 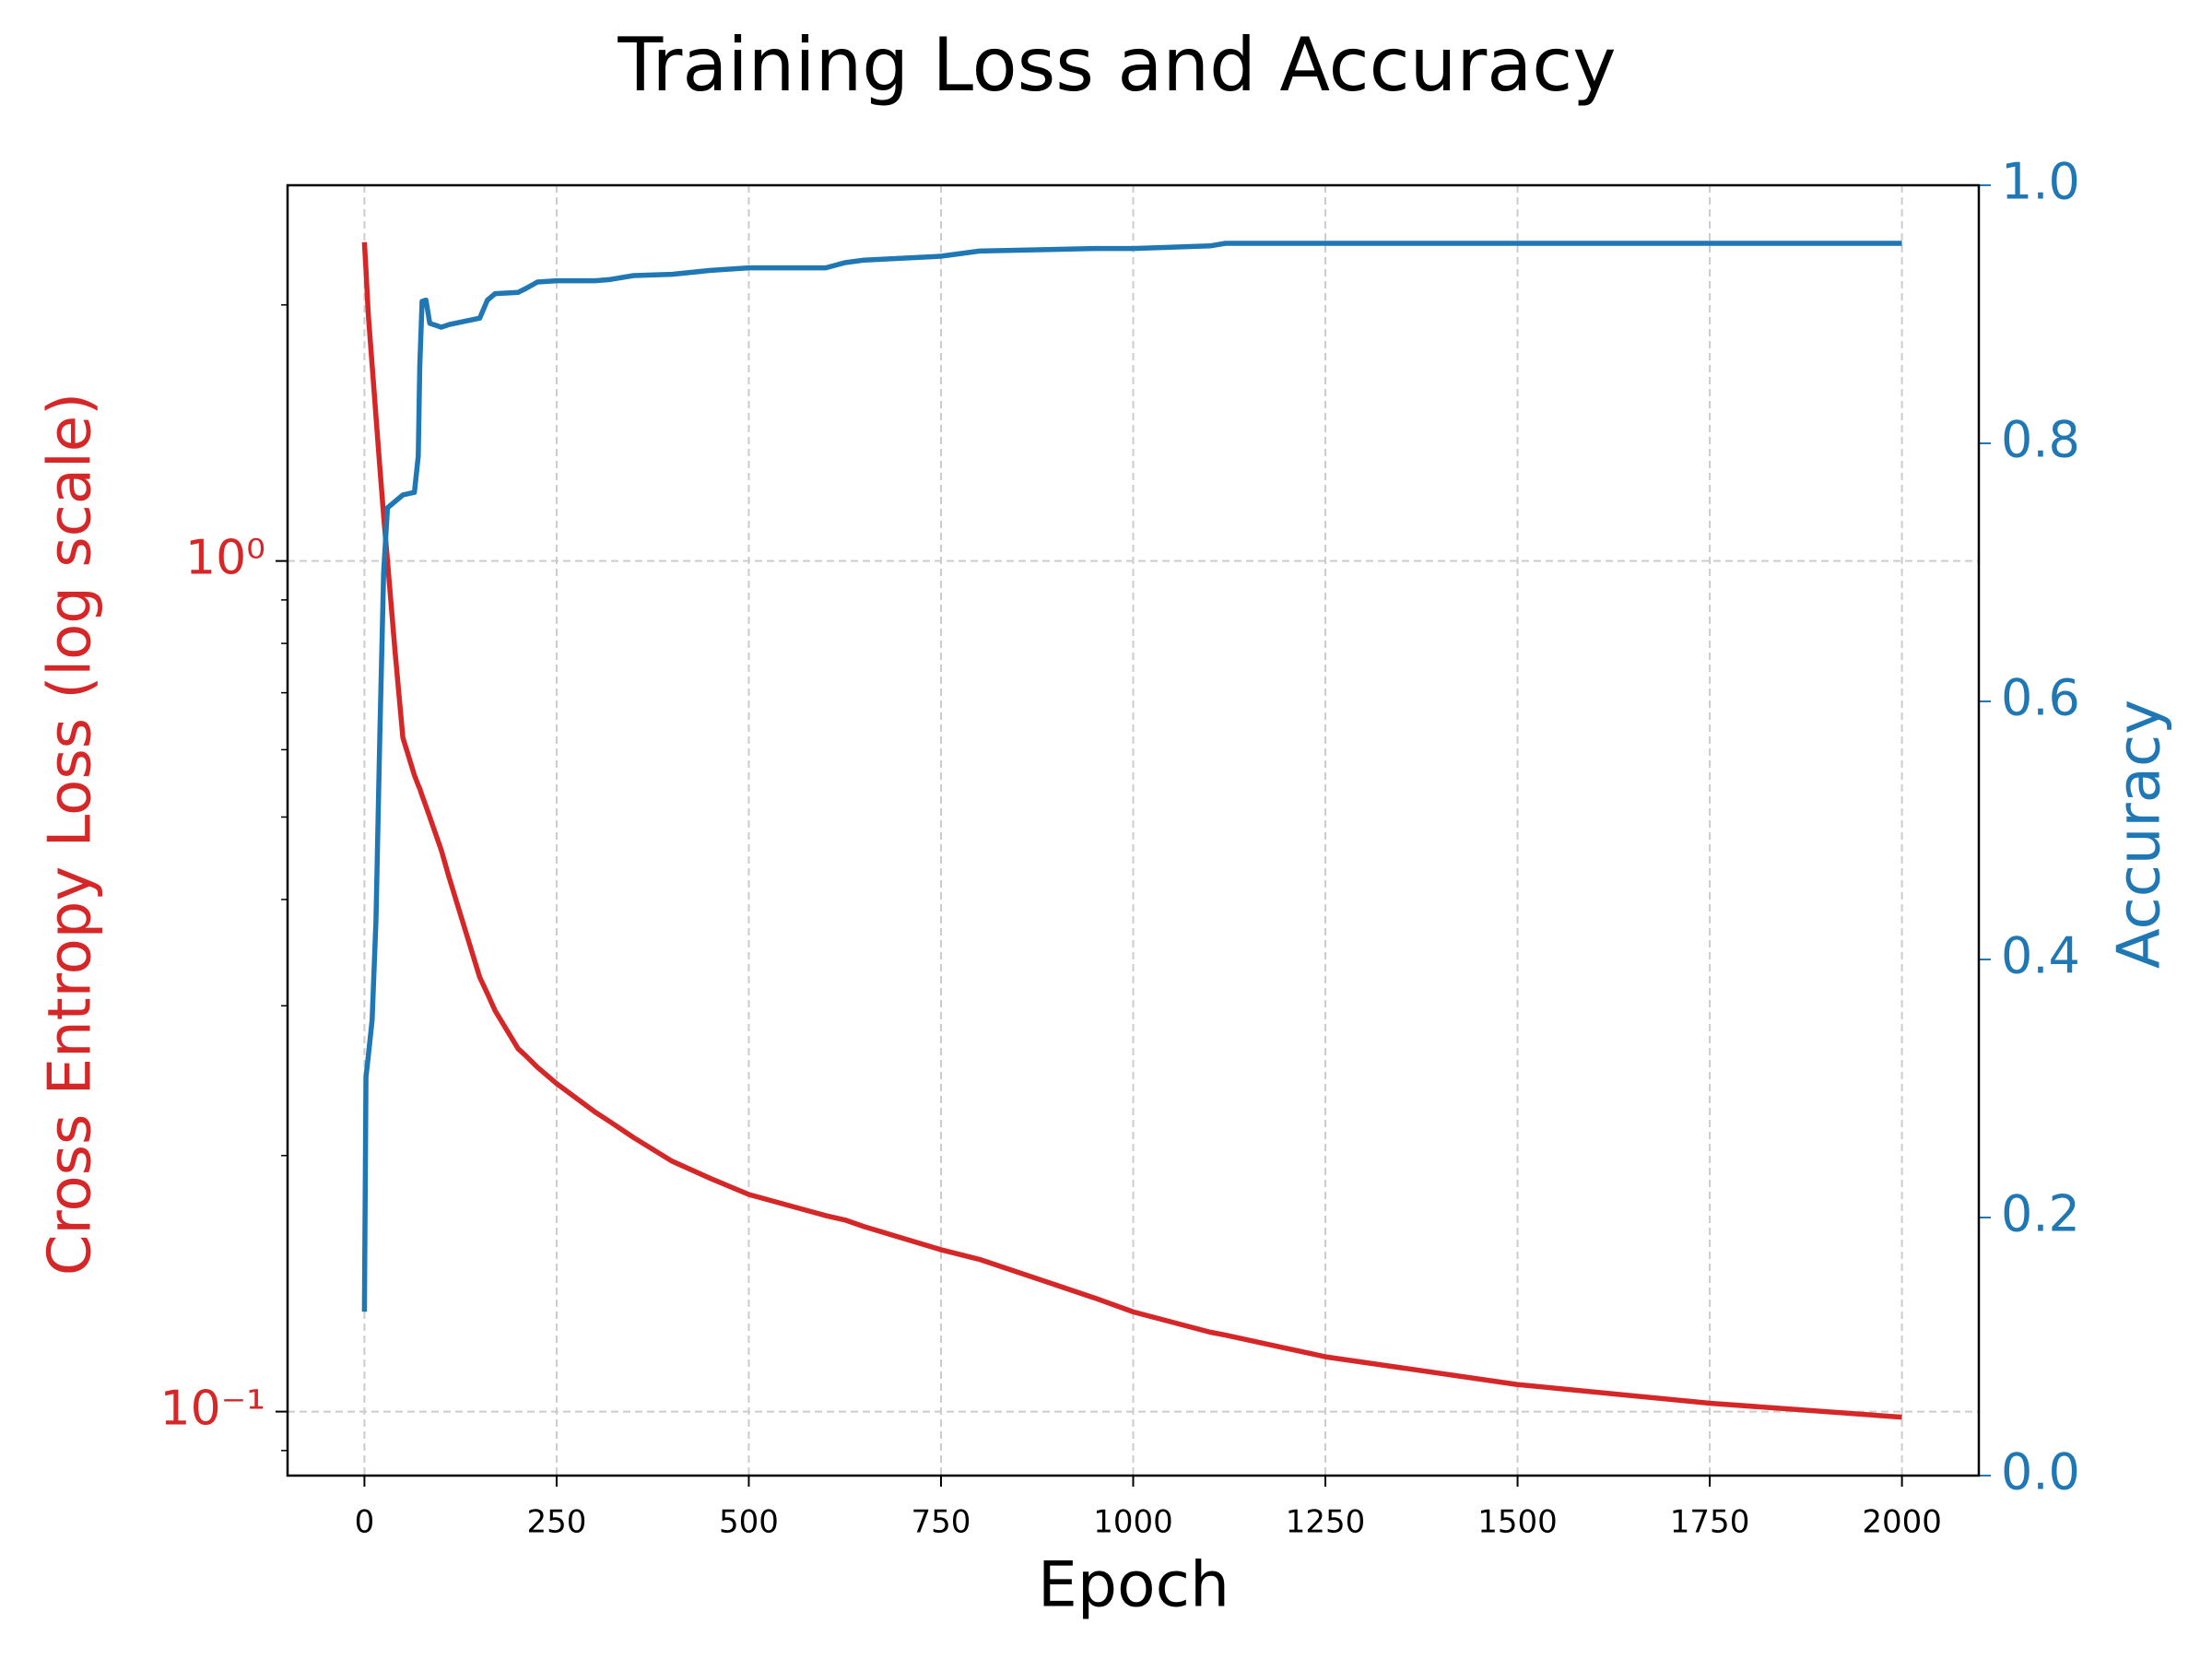 I want to click on y2-tick-label: 0.0, so click(x=2040, y=1472).